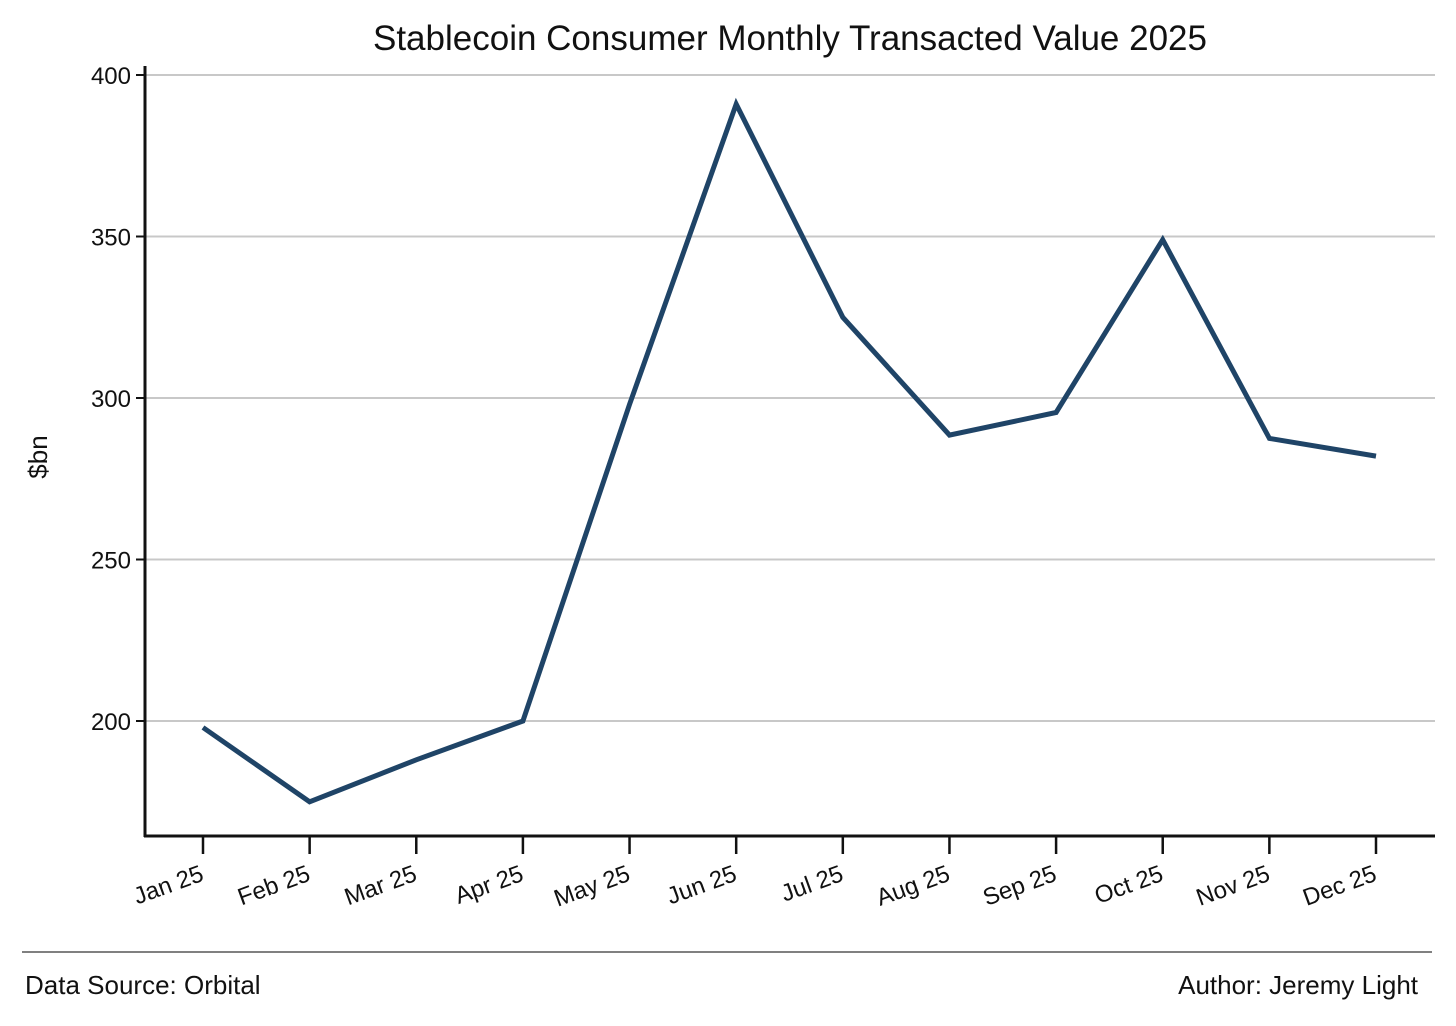  Describe the element at coordinates (380, 885) in the screenshot. I see `x-tick-label-2: Mar 25` at that location.